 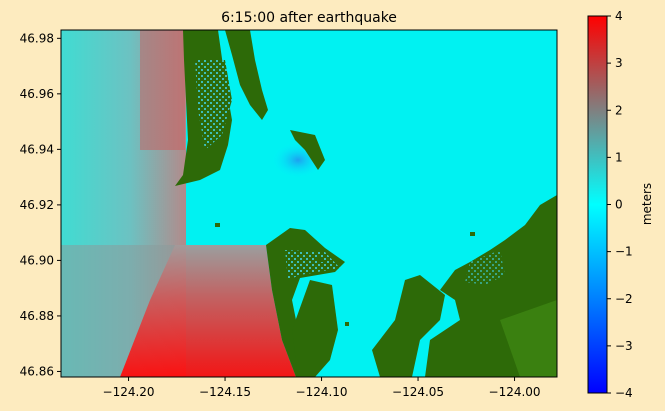 What do you see at coordinates (408, 326) in the screenshot?
I see `south-inlet-land` at bounding box center [408, 326].